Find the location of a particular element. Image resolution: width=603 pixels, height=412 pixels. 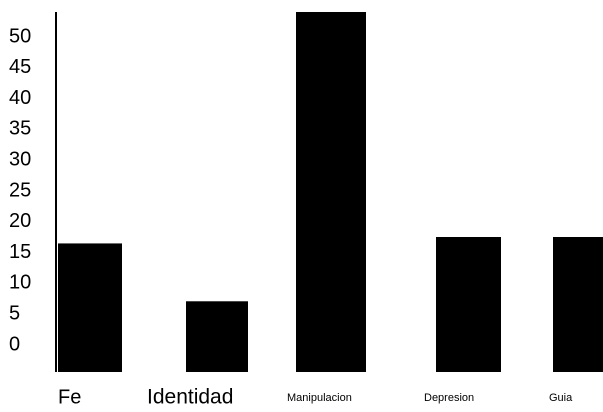

y-tick-label: 5 is located at coordinates (14, 313).